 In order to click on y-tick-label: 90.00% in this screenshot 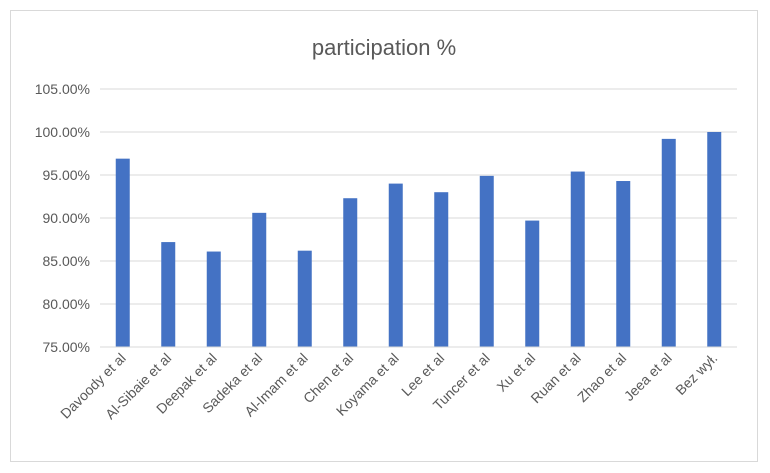, I will do `click(66, 218)`.